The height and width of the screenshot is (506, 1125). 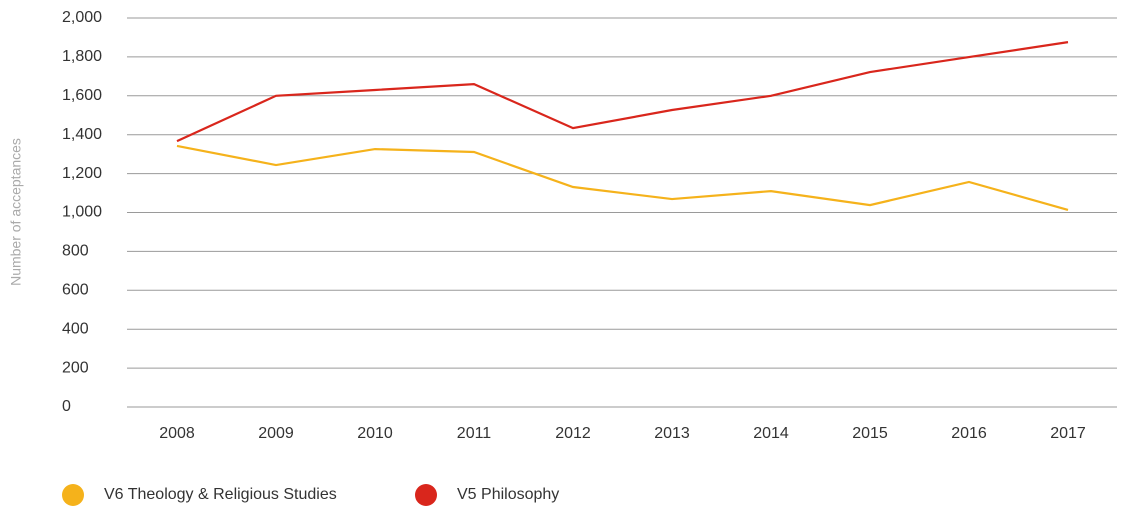 What do you see at coordinates (75, 328) in the screenshot?
I see `y-tick-label: 400` at bounding box center [75, 328].